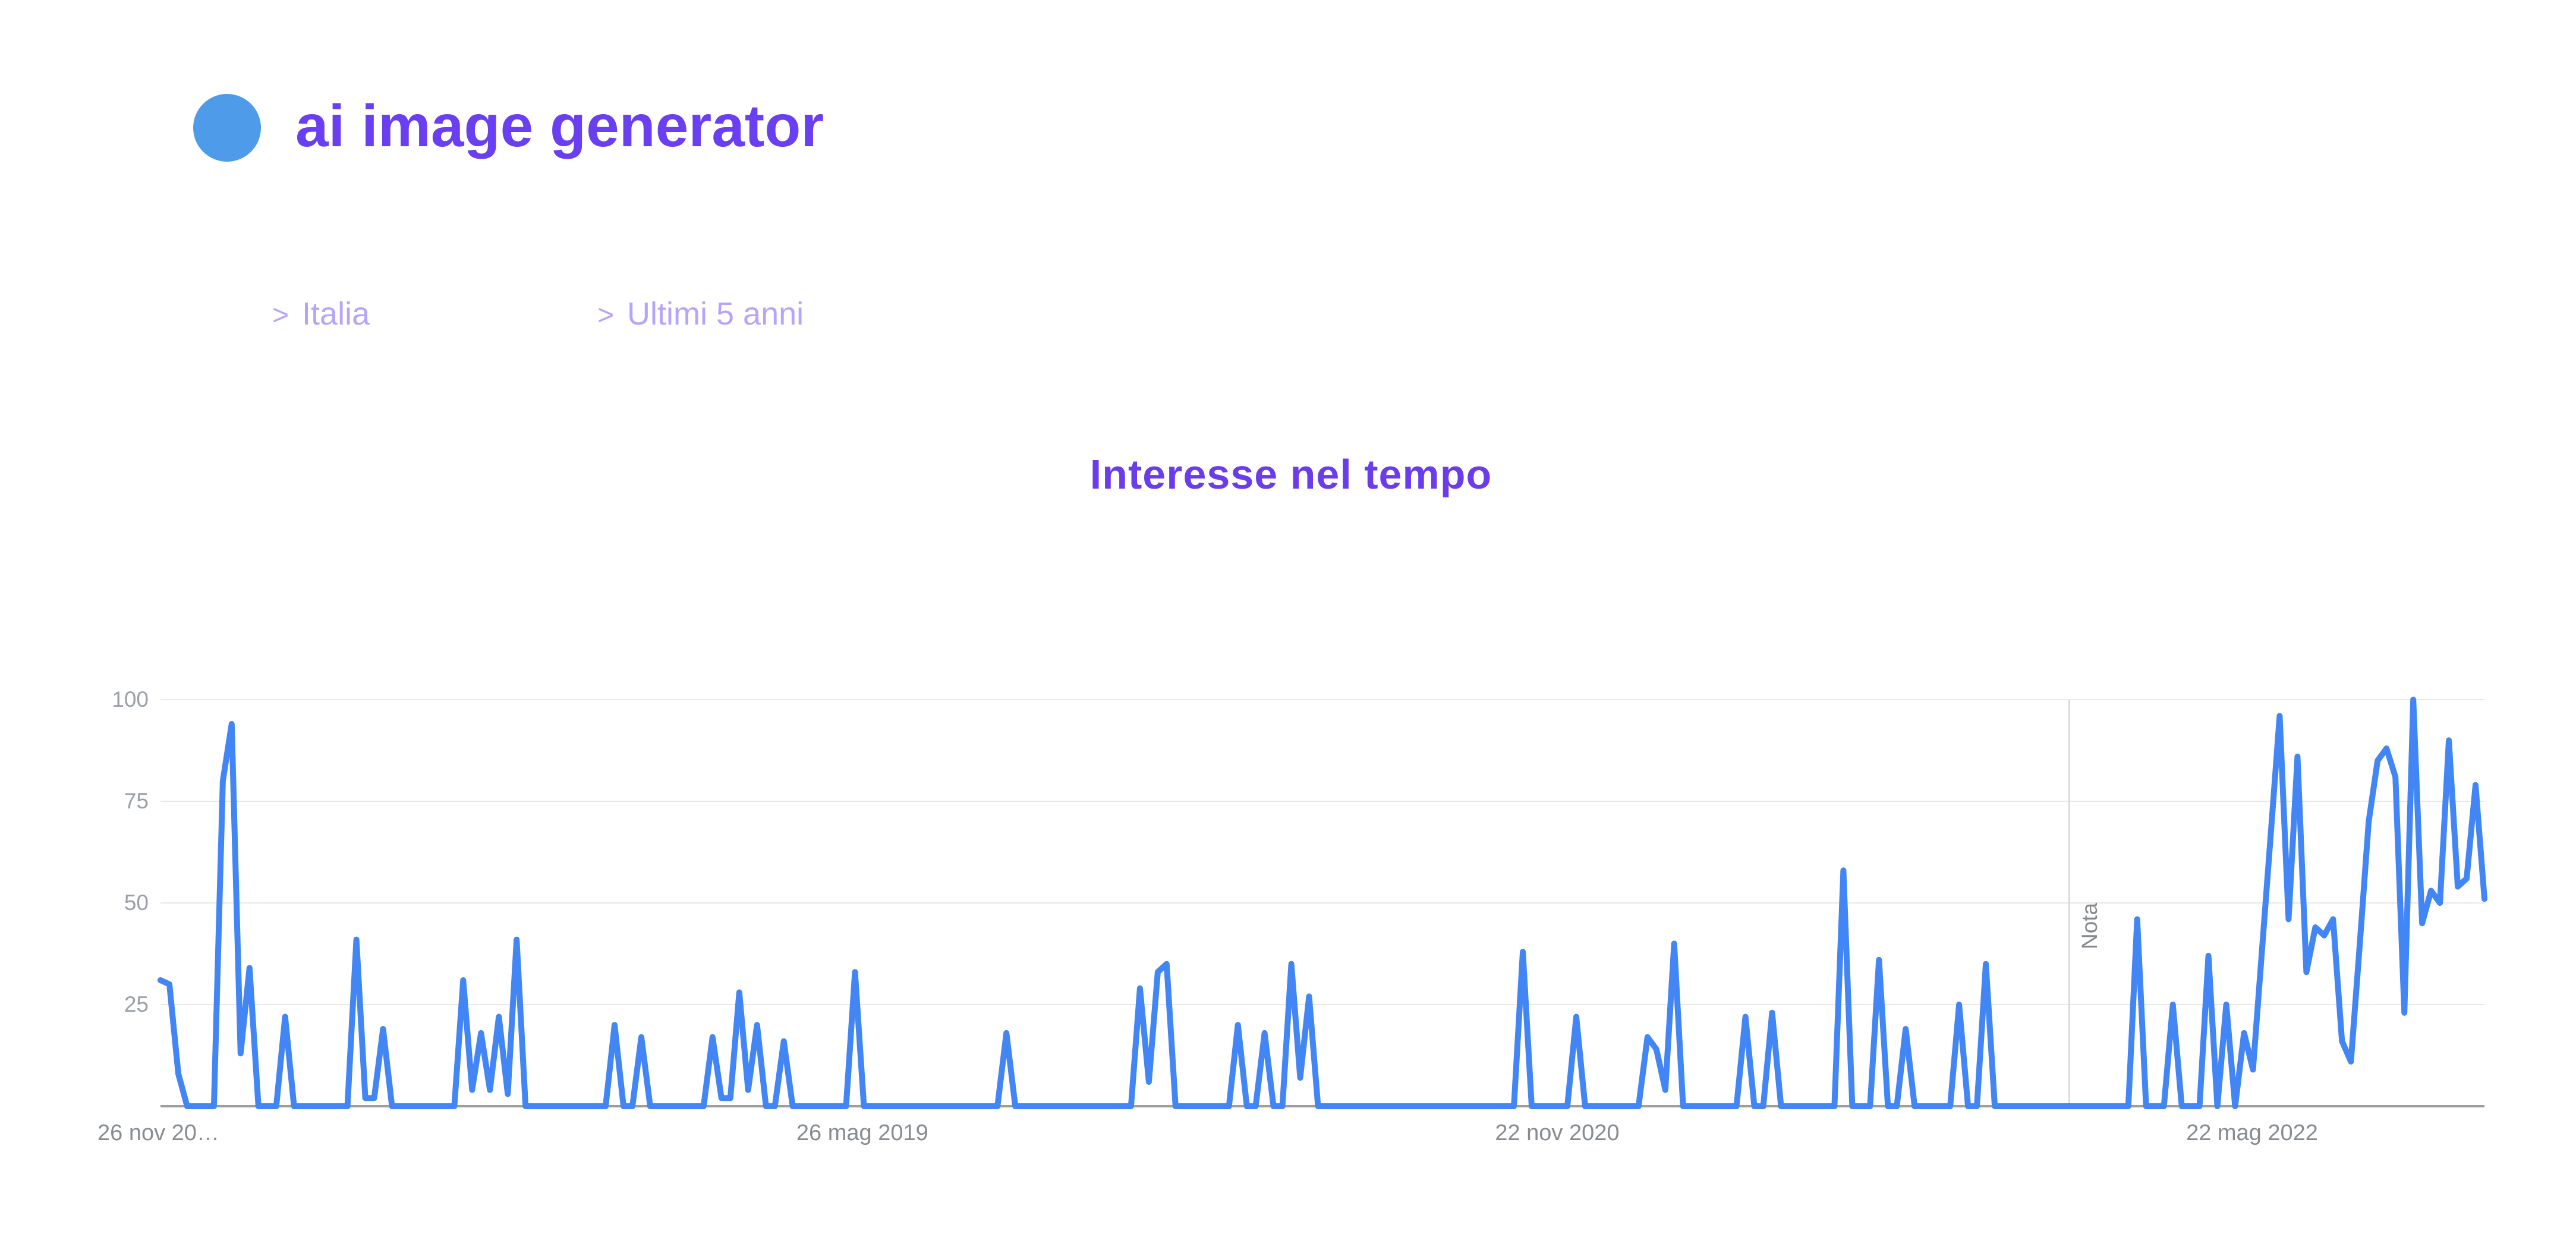 The height and width of the screenshot is (1259, 2576). What do you see at coordinates (559, 126) in the screenshot?
I see `search-term-title: ai image generator` at bounding box center [559, 126].